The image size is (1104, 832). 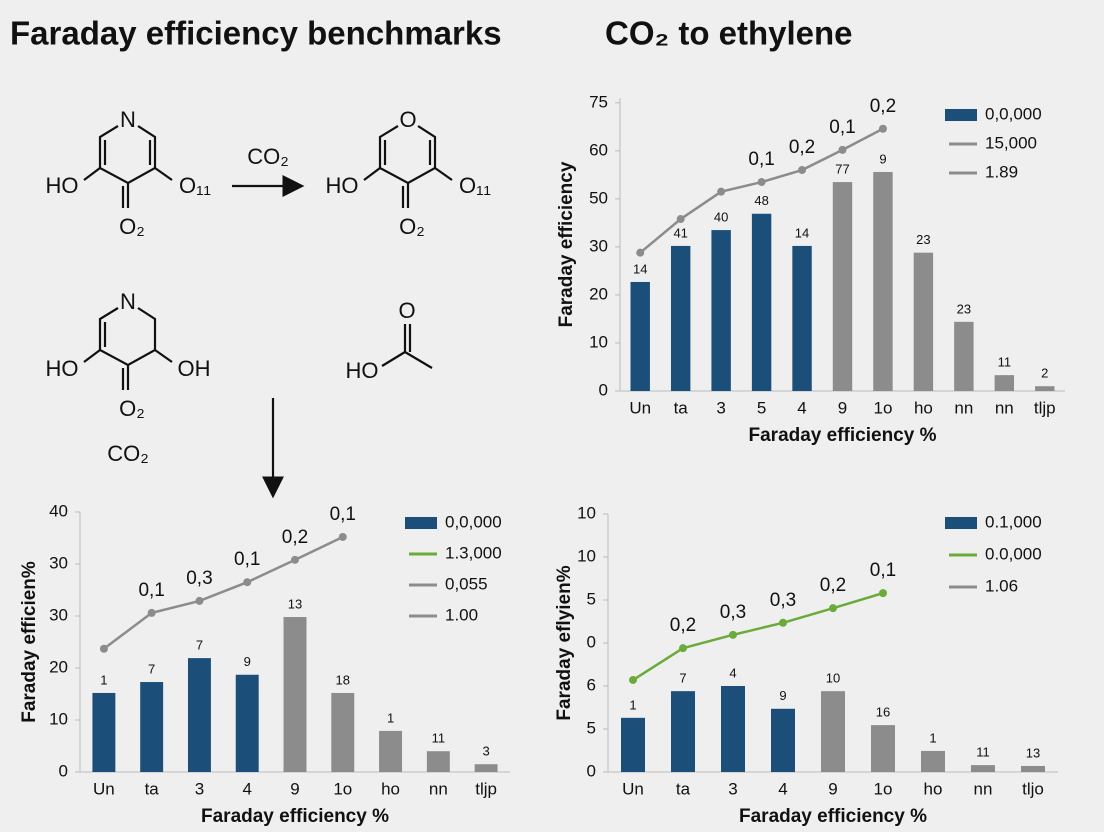 I want to click on y-axis-title: Faraday eflyien%, so click(x=564, y=642).